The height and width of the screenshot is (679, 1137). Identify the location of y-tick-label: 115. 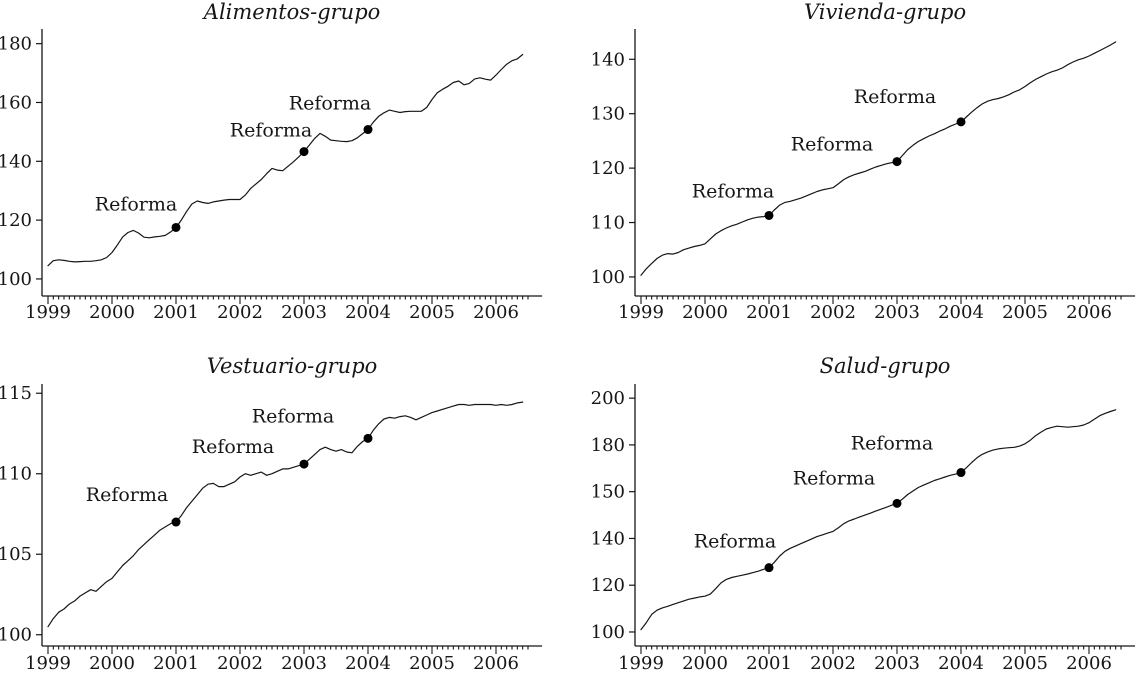
(16, 393).